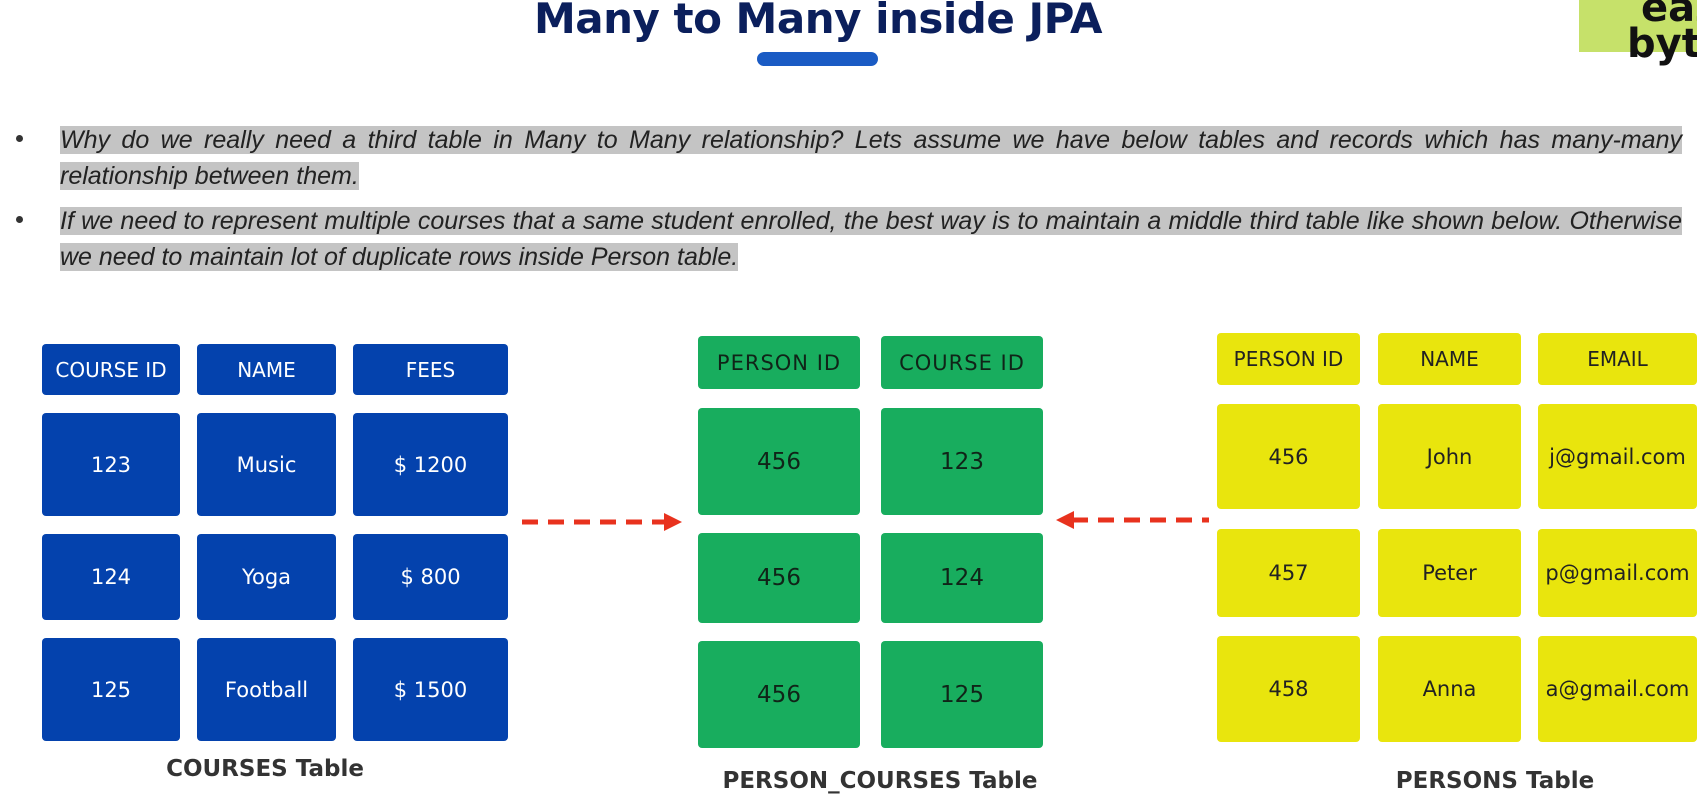 The width and height of the screenshot is (1697, 808). What do you see at coordinates (1288, 573) in the screenshot?
I see `persons-cell: 457` at bounding box center [1288, 573].